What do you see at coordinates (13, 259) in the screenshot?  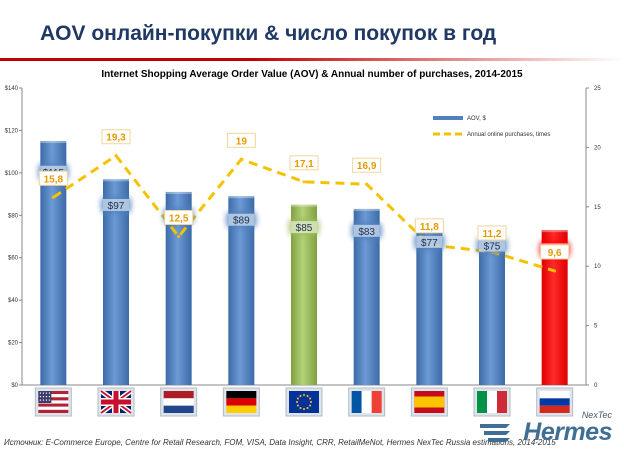 I see `y-left-tick-label: $60` at bounding box center [13, 259].